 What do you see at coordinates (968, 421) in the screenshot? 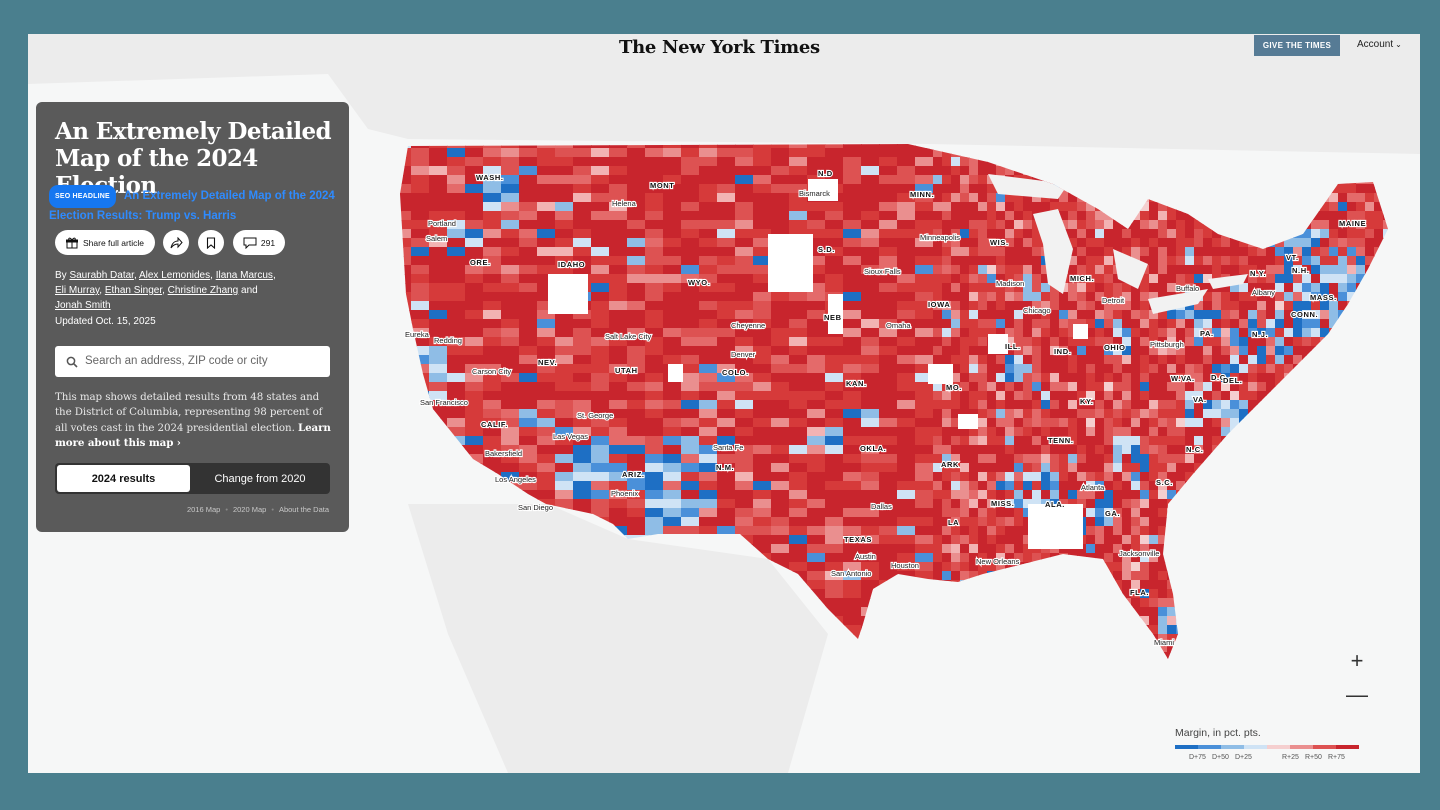
I see `no-data-area` at bounding box center [968, 421].